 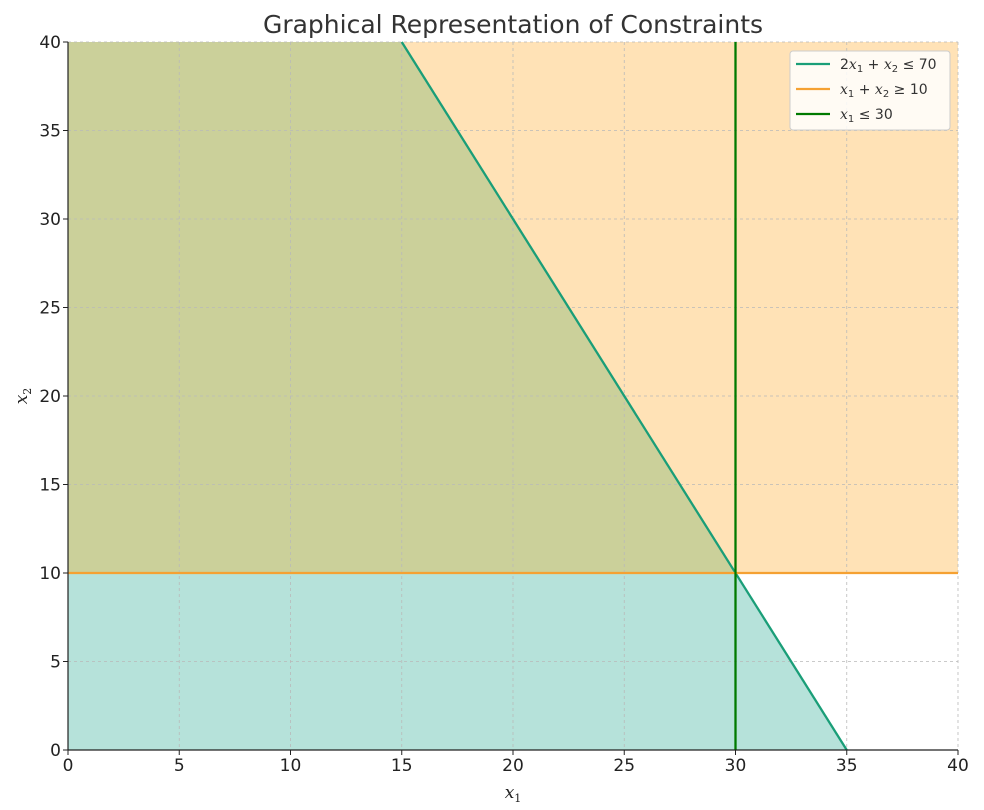 What do you see at coordinates (50, 132) in the screenshot?
I see `y-tick-label: 35` at bounding box center [50, 132].